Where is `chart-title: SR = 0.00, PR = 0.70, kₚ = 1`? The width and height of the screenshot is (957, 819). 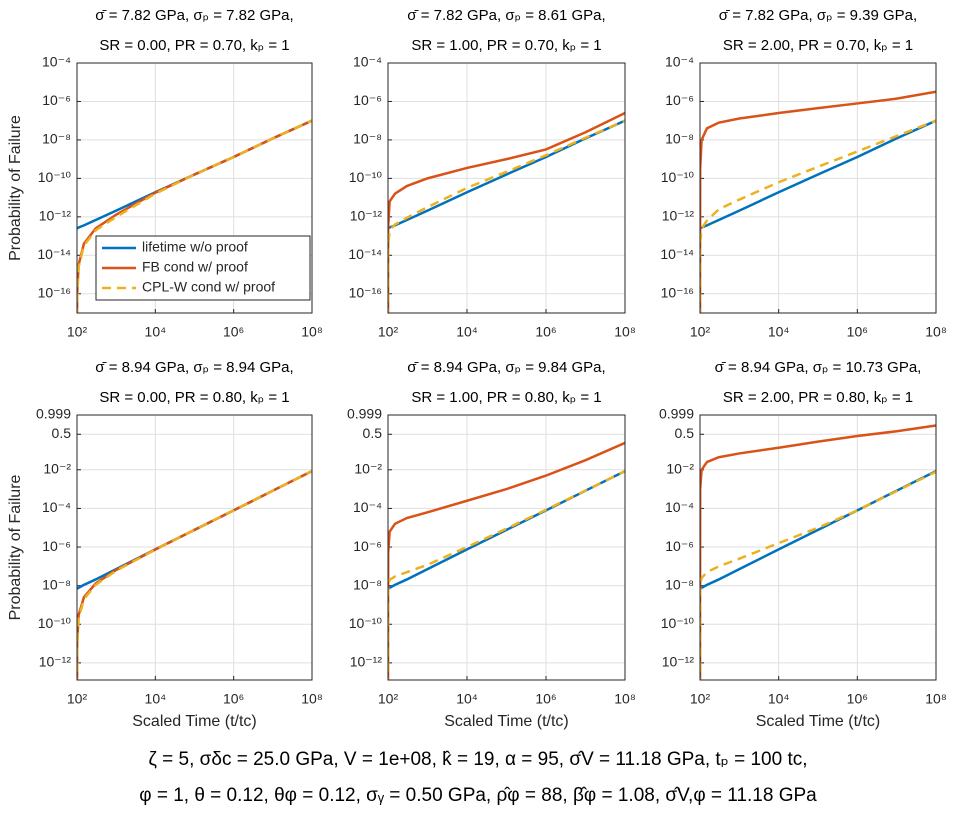
chart-title: SR = 0.00, PR = 0.70, kₚ = 1 is located at coordinates (194, 45).